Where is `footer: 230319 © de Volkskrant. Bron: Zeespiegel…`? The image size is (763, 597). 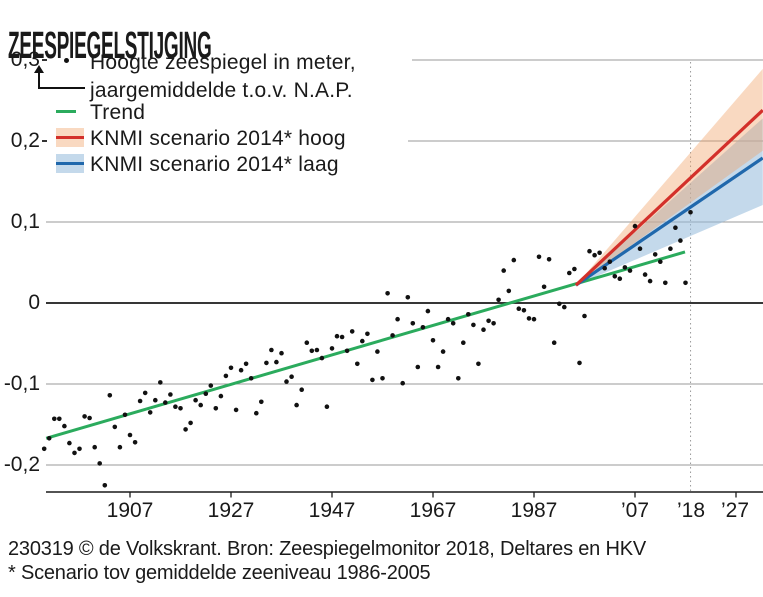 footer: 230319 © de Volkskrant. Bron: Zeespiegel… is located at coordinates (327, 561).